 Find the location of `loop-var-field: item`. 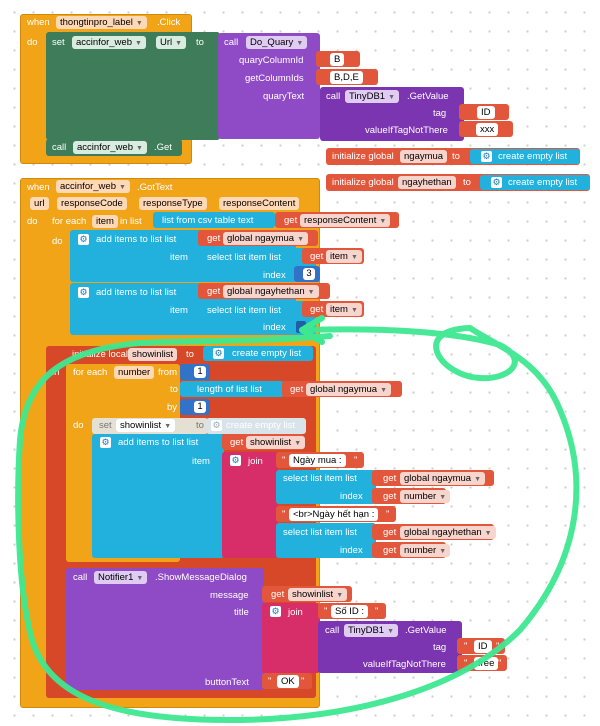

loop-var-field: item is located at coordinates (105, 221).